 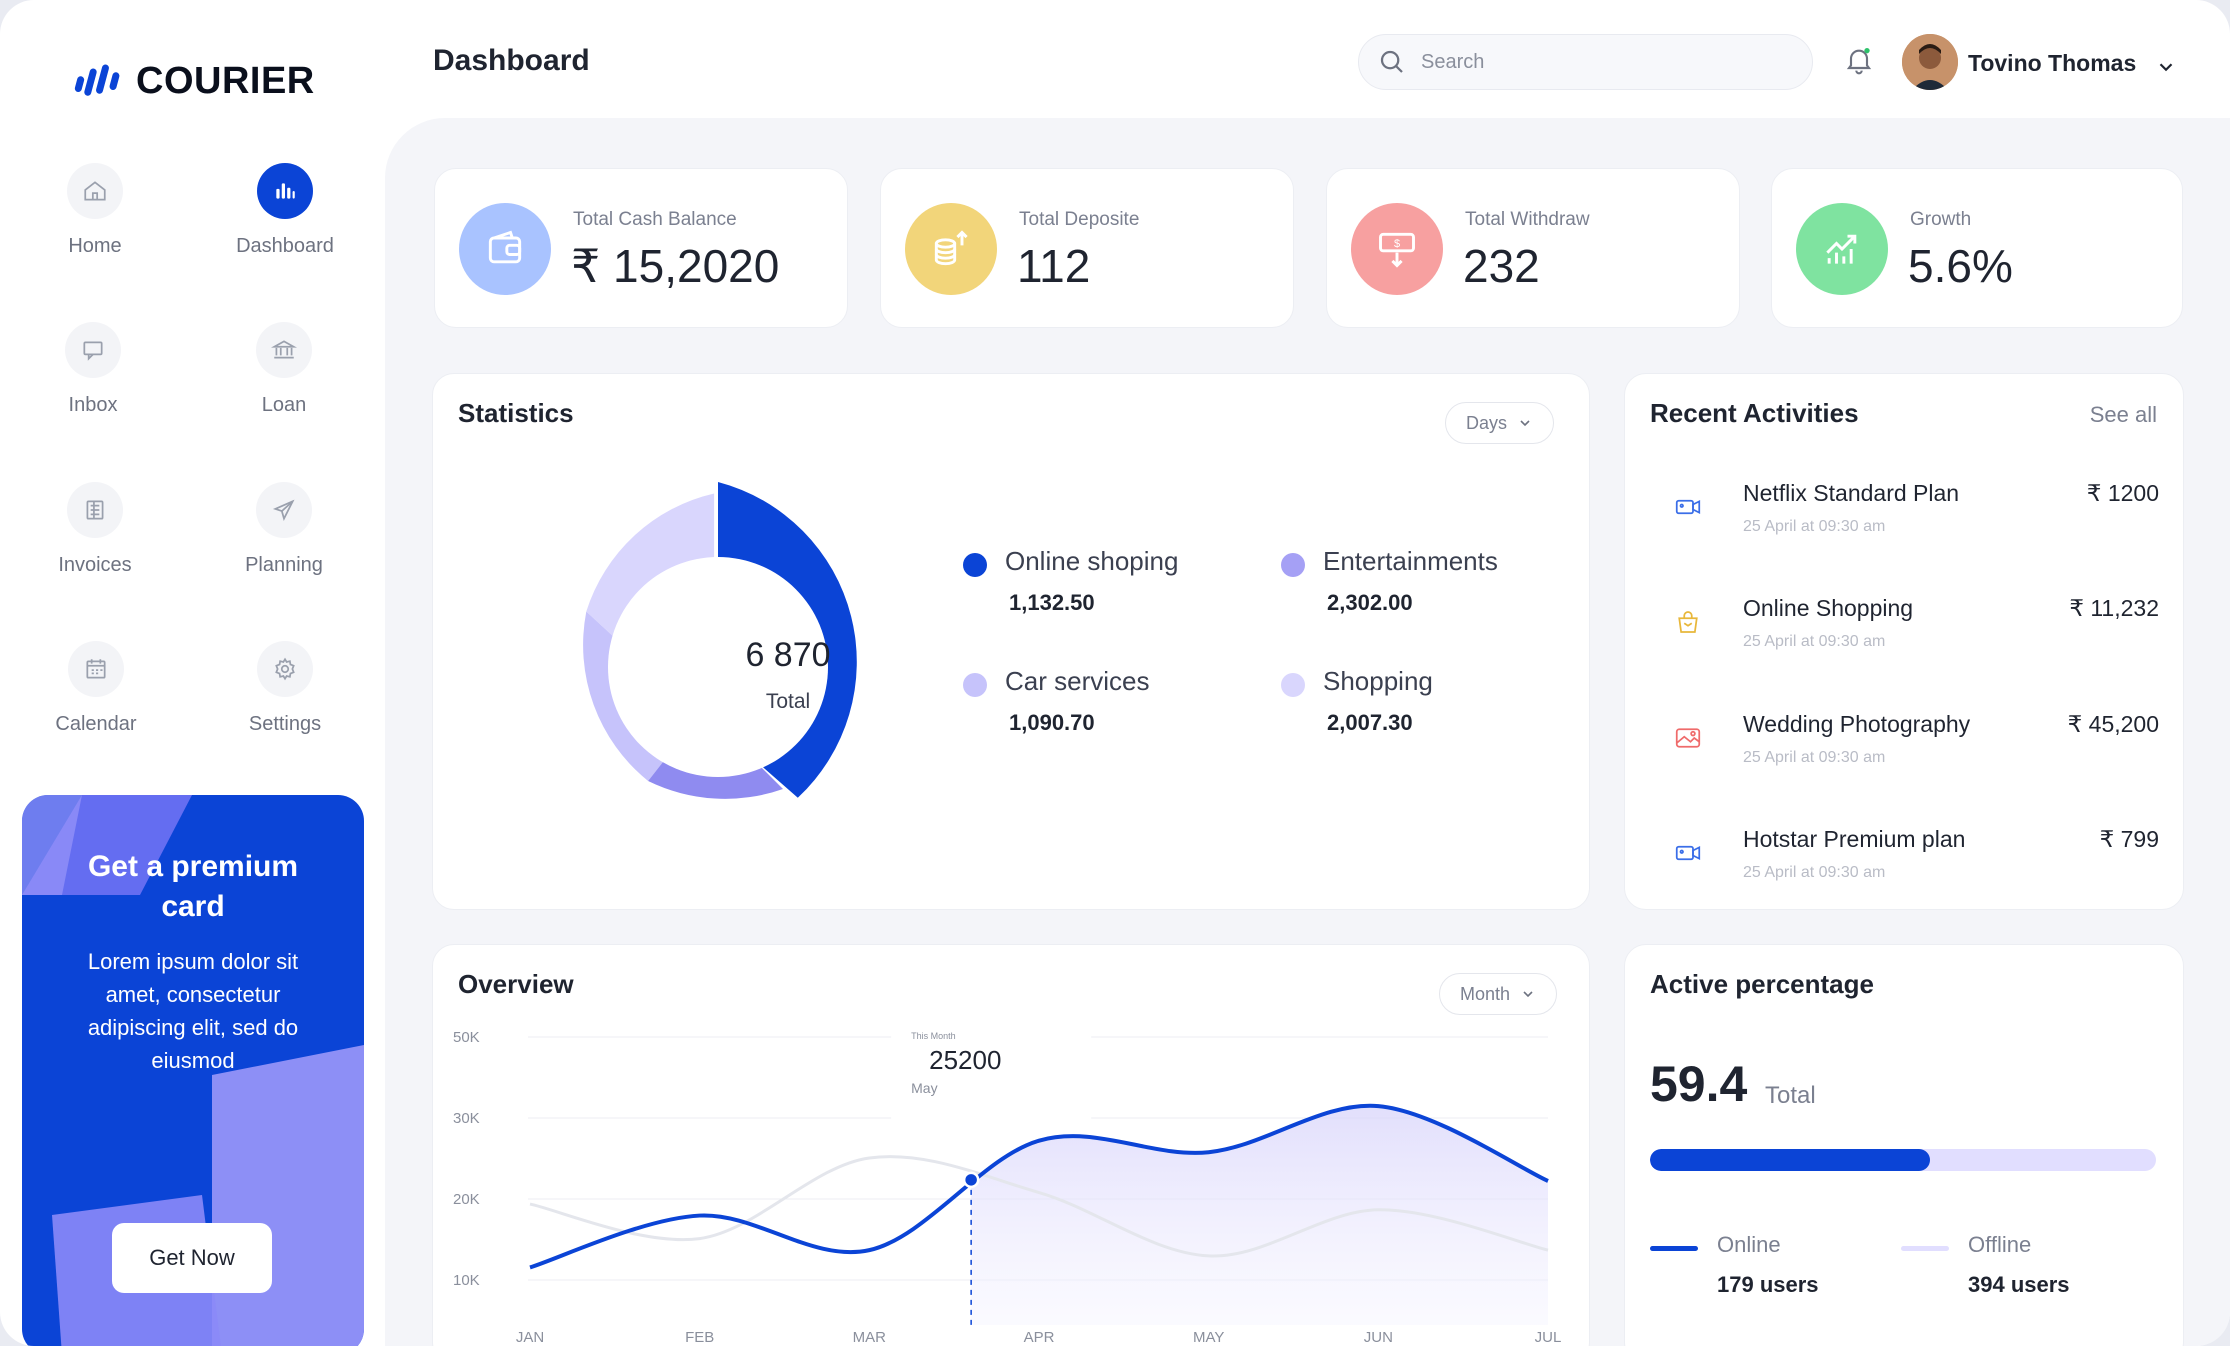 What do you see at coordinates (466, 1280) in the screenshot?
I see `y-tick-label: 10K` at bounding box center [466, 1280].